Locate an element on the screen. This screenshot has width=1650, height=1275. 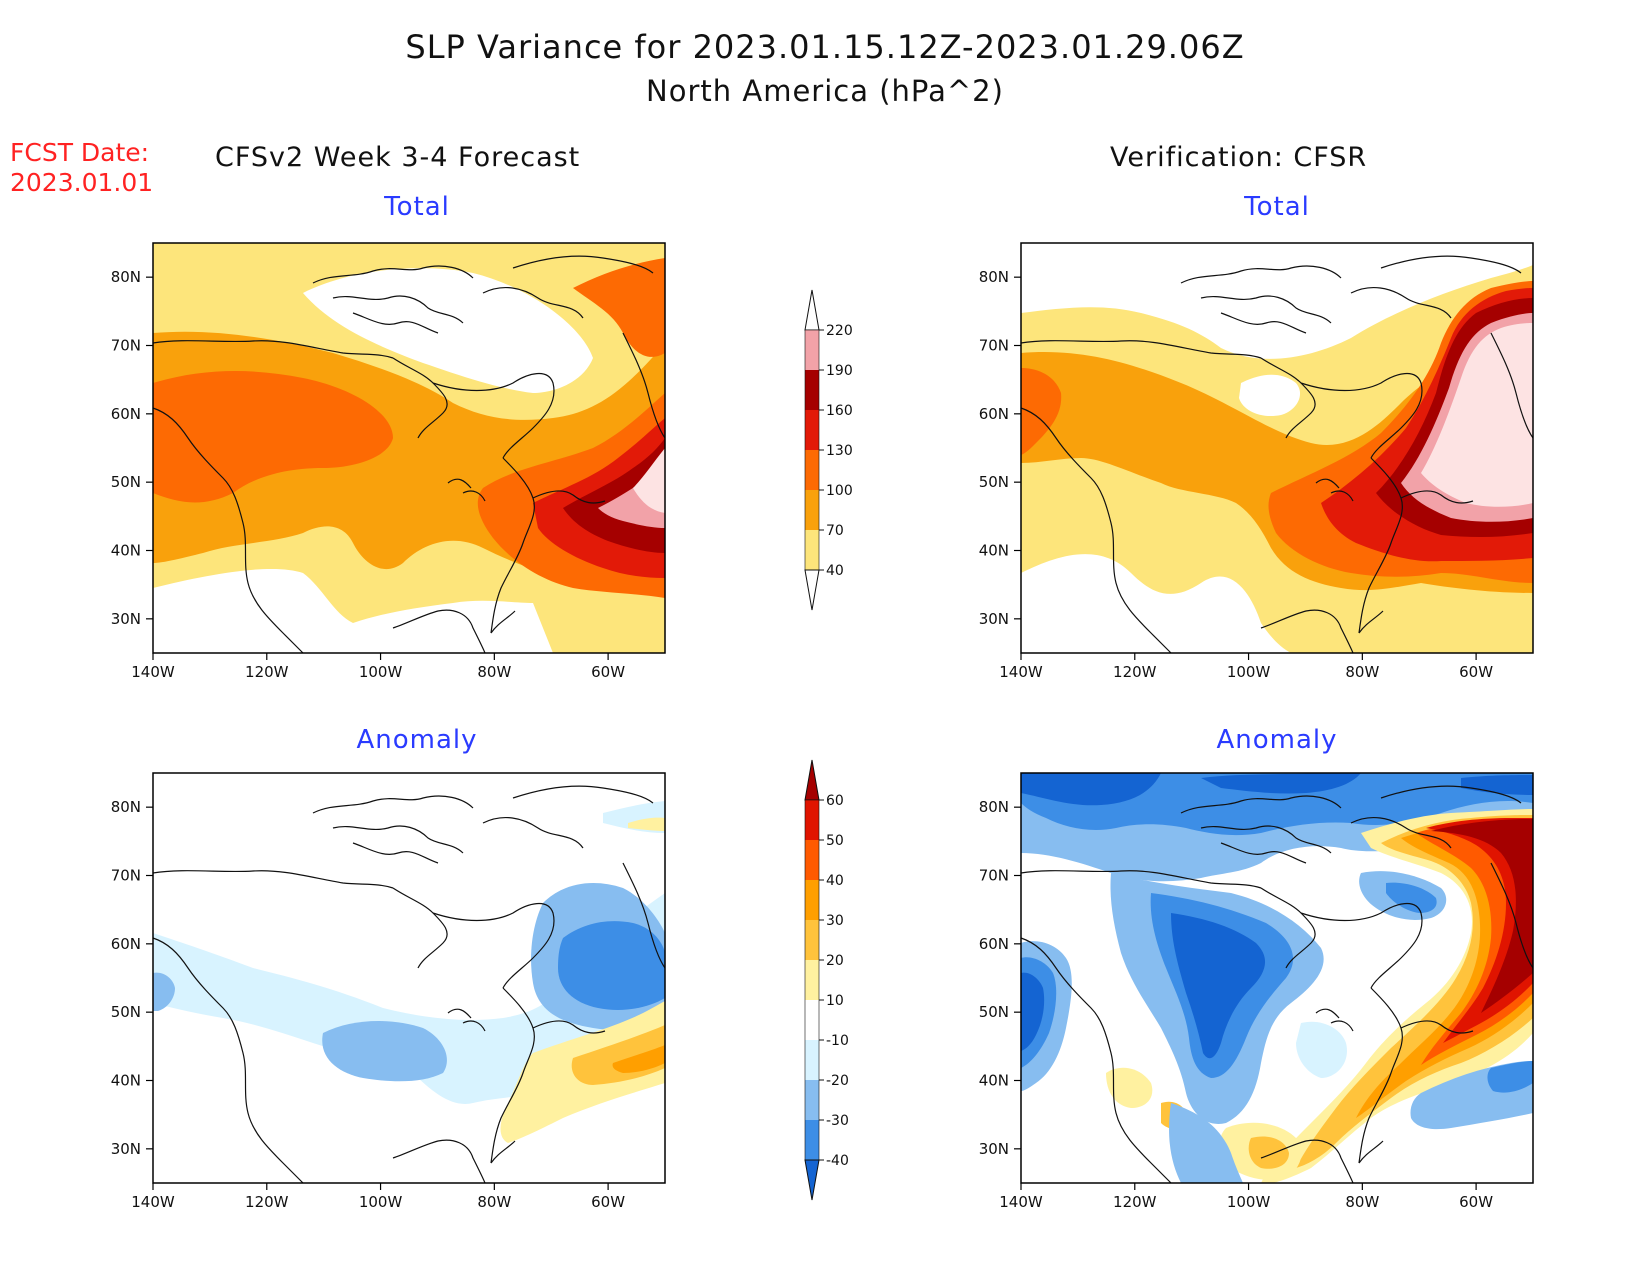
forecast-column-title: CFSv2 Week 3-4 Forecast is located at coordinates (398, 157).